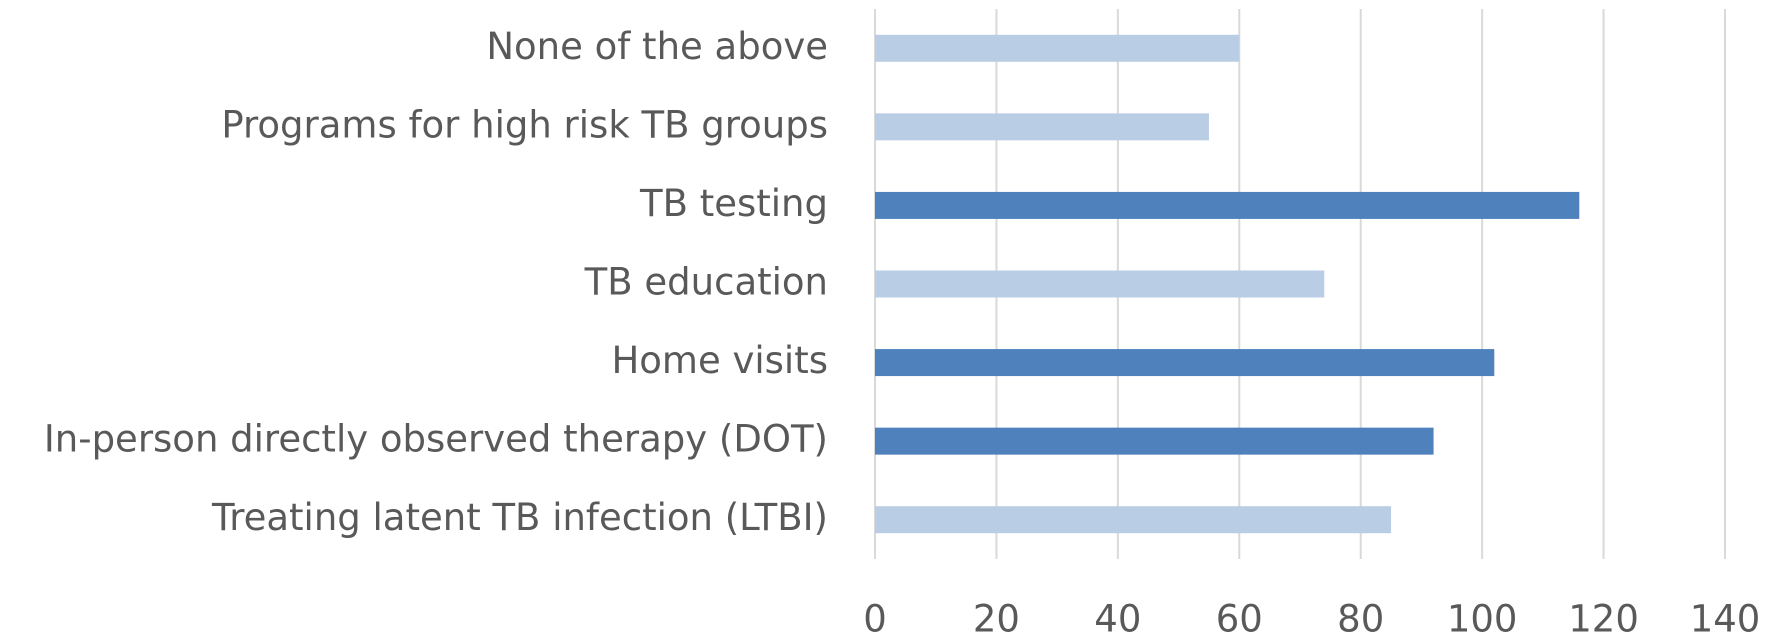 The height and width of the screenshot is (639, 1769). Describe the element at coordinates (719, 360) in the screenshot. I see `y-tick-label: Home visits` at that location.